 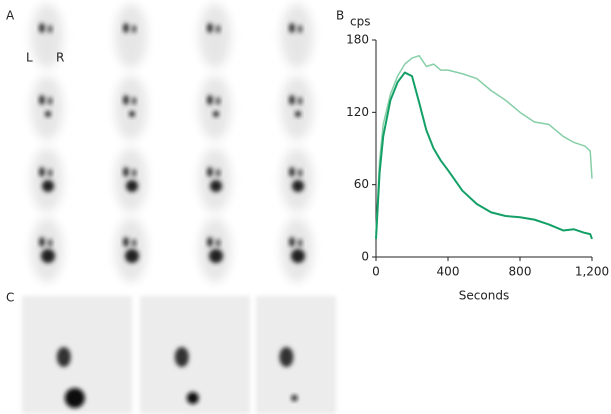 What do you see at coordinates (10, 298) in the screenshot?
I see `panel-label: C` at bounding box center [10, 298].